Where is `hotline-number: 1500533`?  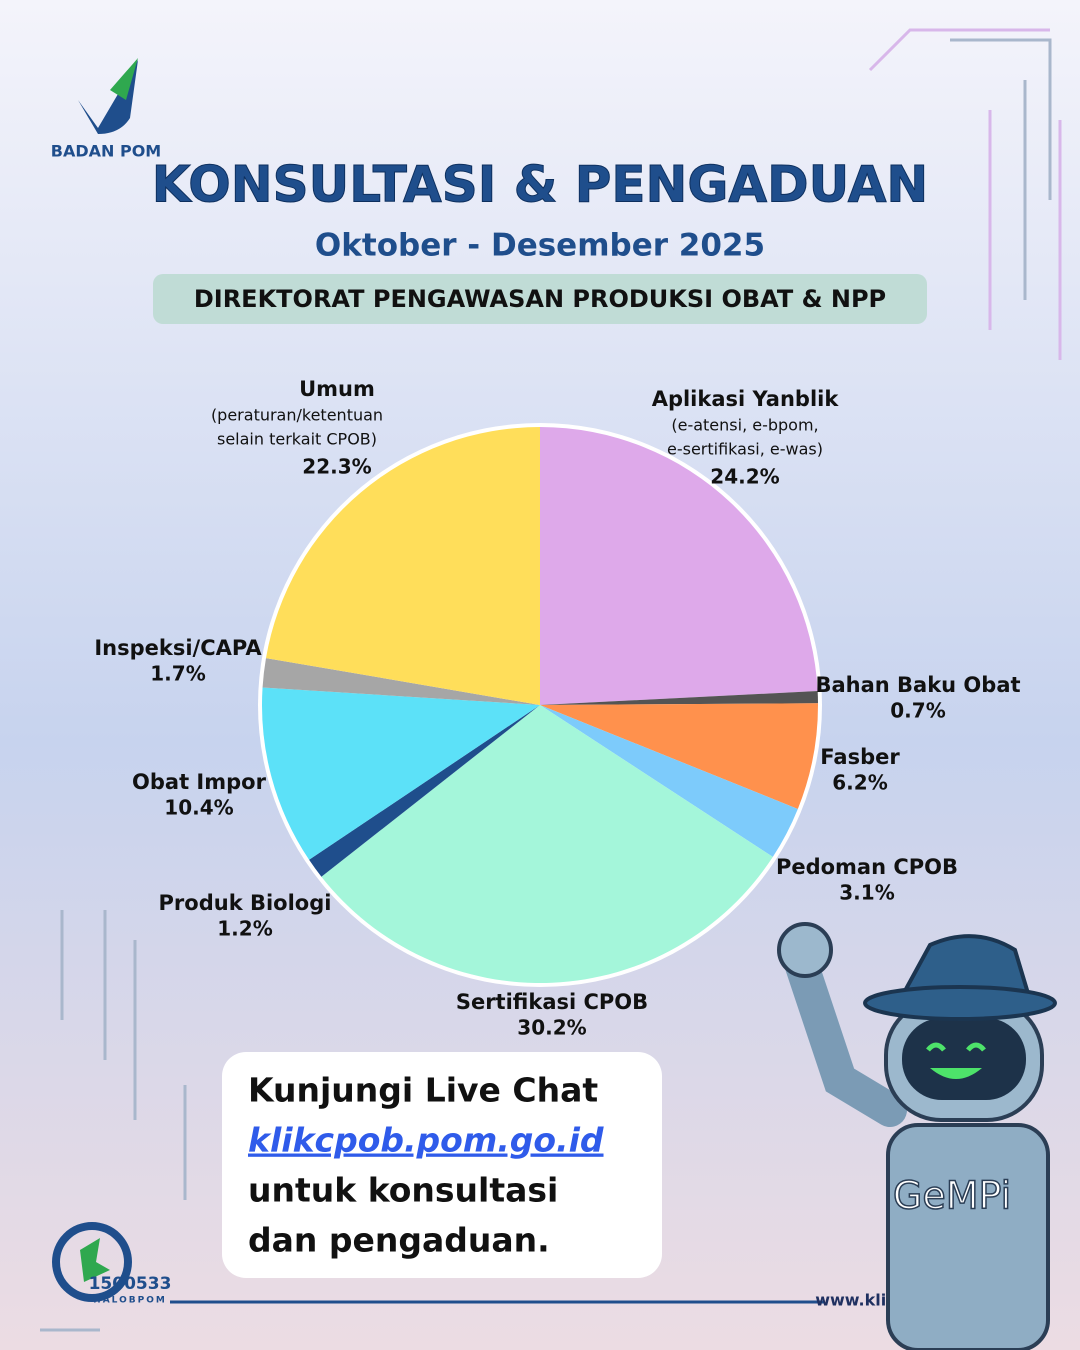
hotline-number: 1500533 is located at coordinates (130, 1284).